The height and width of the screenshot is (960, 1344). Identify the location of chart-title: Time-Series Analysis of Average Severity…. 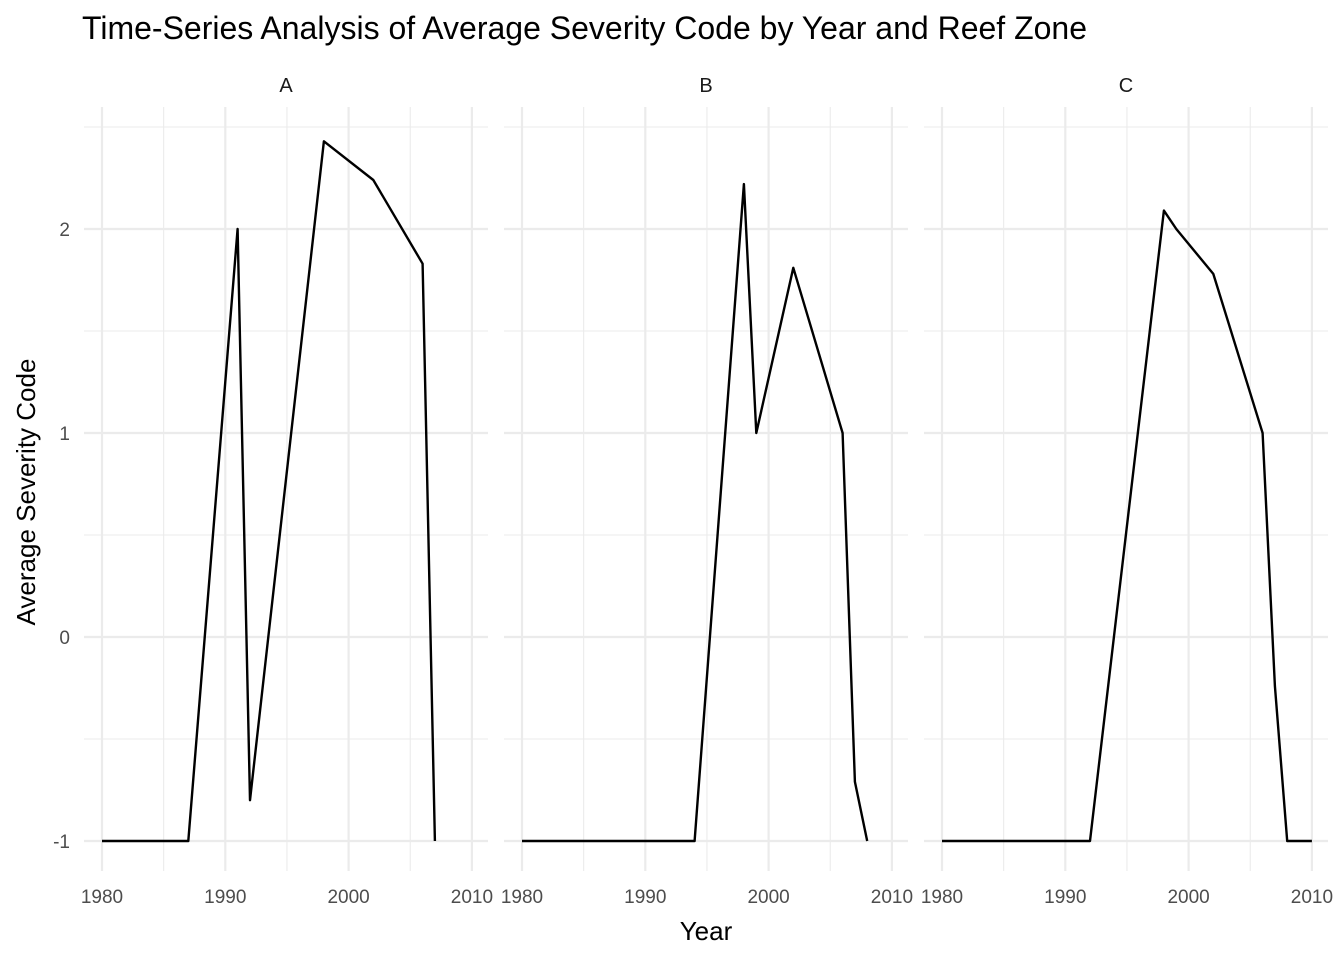
(584, 28).